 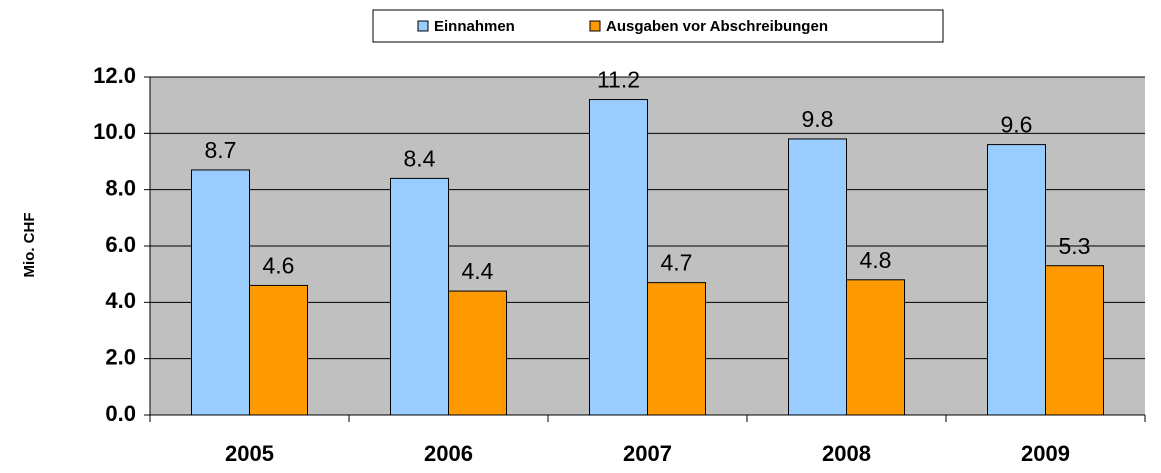 I want to click on legend-box, so click(x=658, y=26).